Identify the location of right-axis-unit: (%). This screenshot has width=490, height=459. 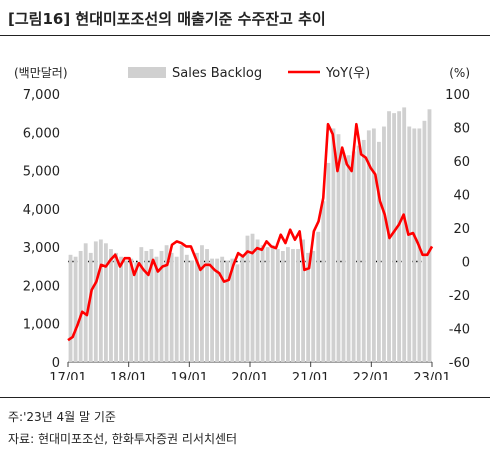
(459, 73).